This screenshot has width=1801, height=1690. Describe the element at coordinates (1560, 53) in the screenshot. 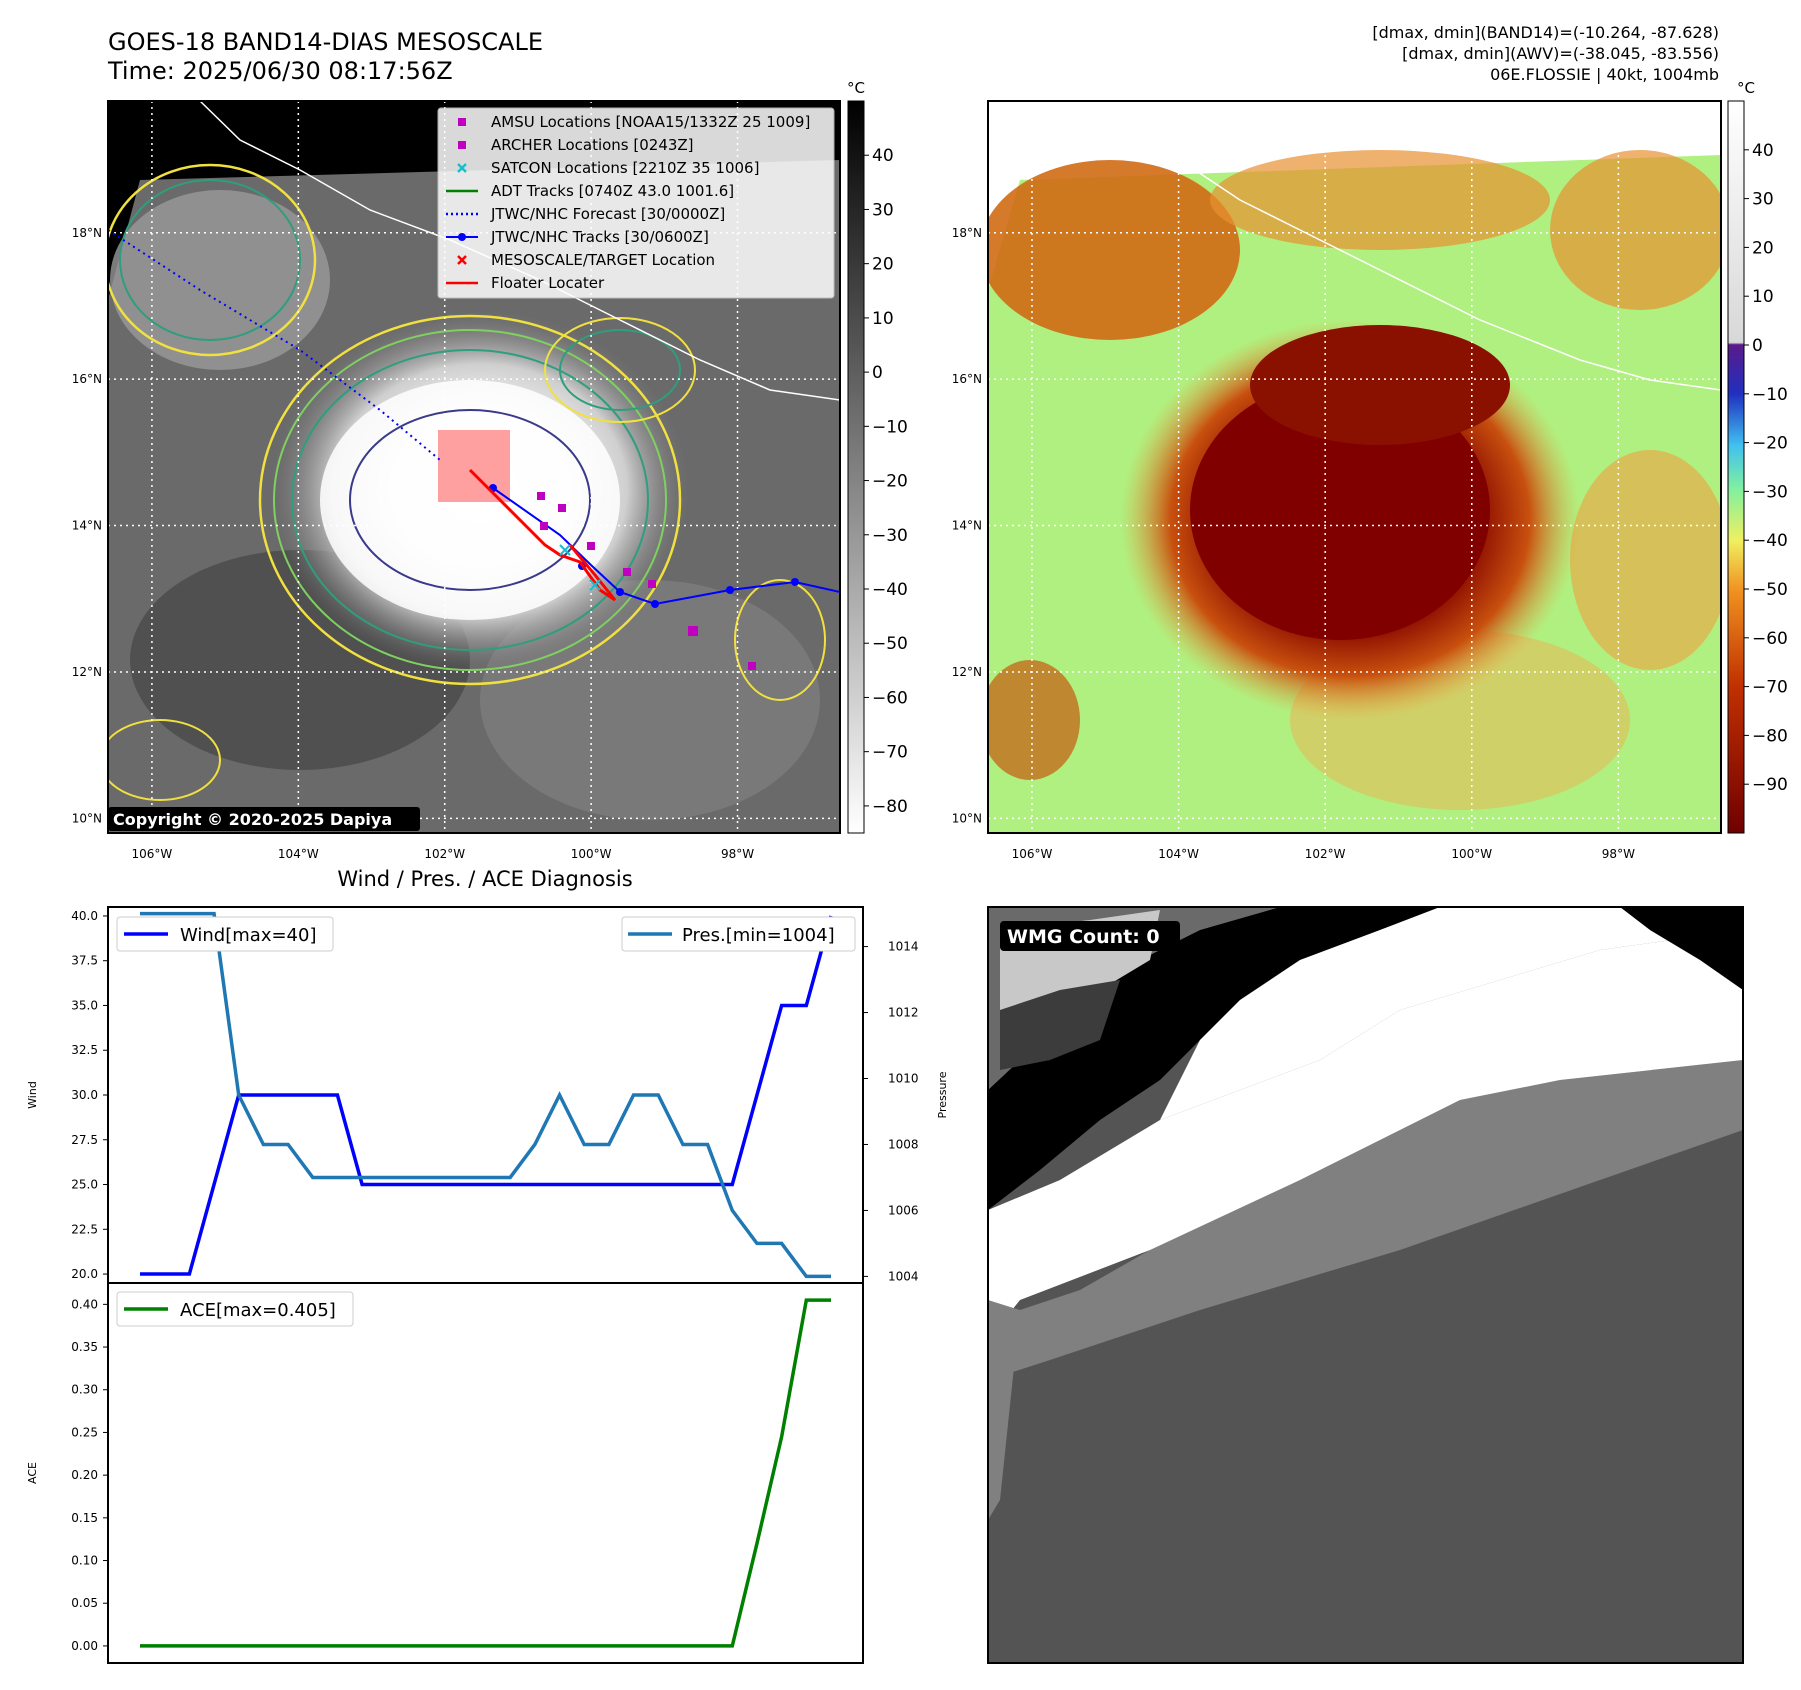

I see `dmax-awv: [dmax, dmin](AWV)=(-38.045, -83.556)` at that location.